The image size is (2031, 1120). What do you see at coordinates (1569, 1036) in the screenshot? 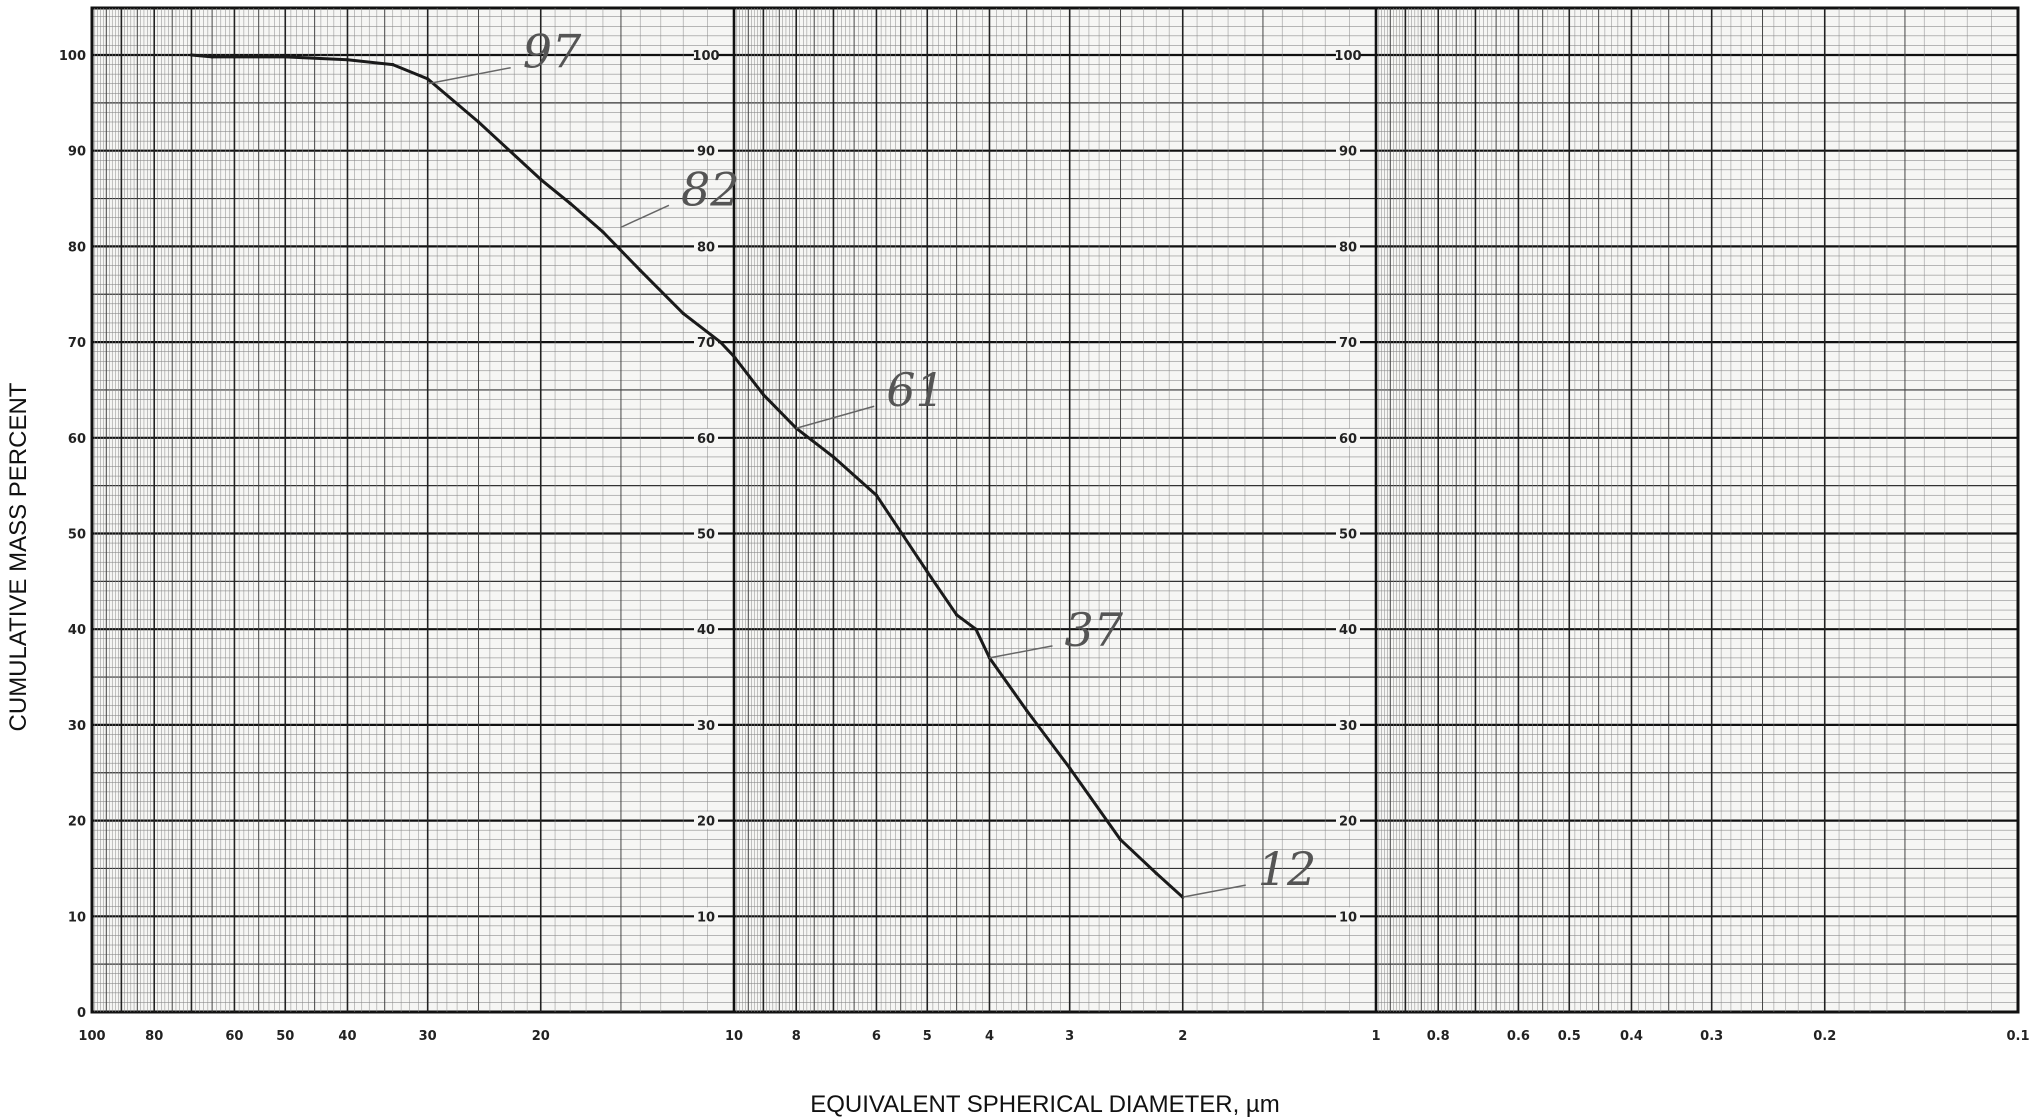
I see `x-tick-label: 0.5` at bounding box center [1569, 1036].